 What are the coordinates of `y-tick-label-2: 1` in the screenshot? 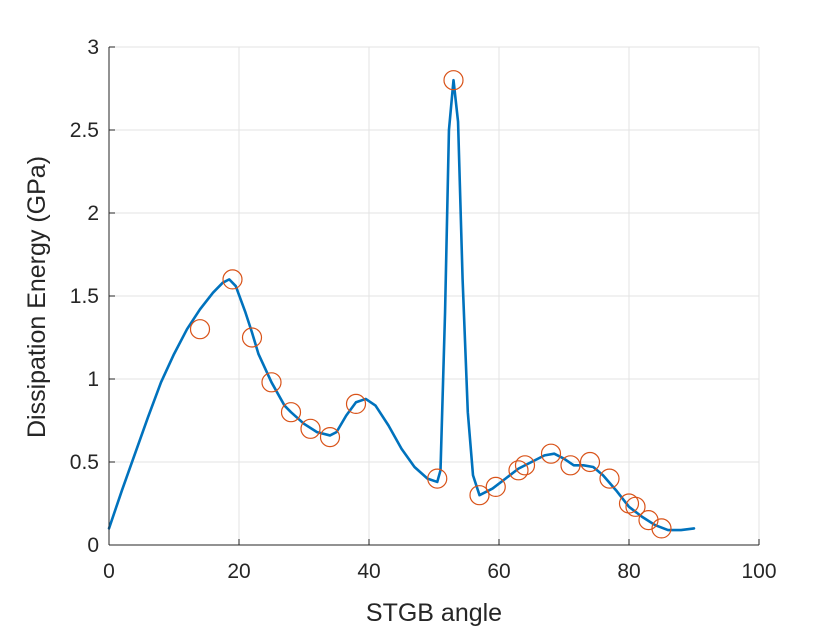 It's located at (93, 379).